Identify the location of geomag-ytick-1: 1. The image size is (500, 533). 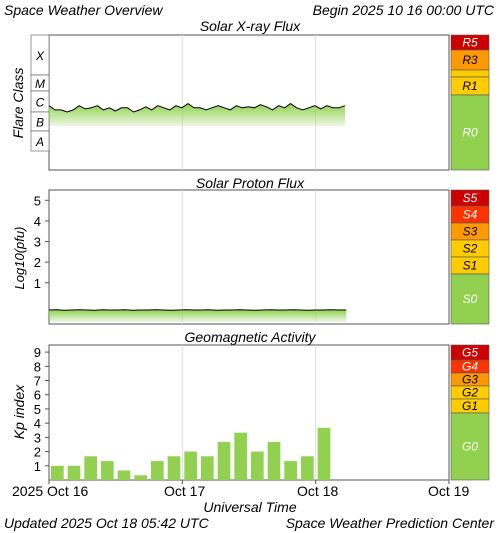
(37, 466).